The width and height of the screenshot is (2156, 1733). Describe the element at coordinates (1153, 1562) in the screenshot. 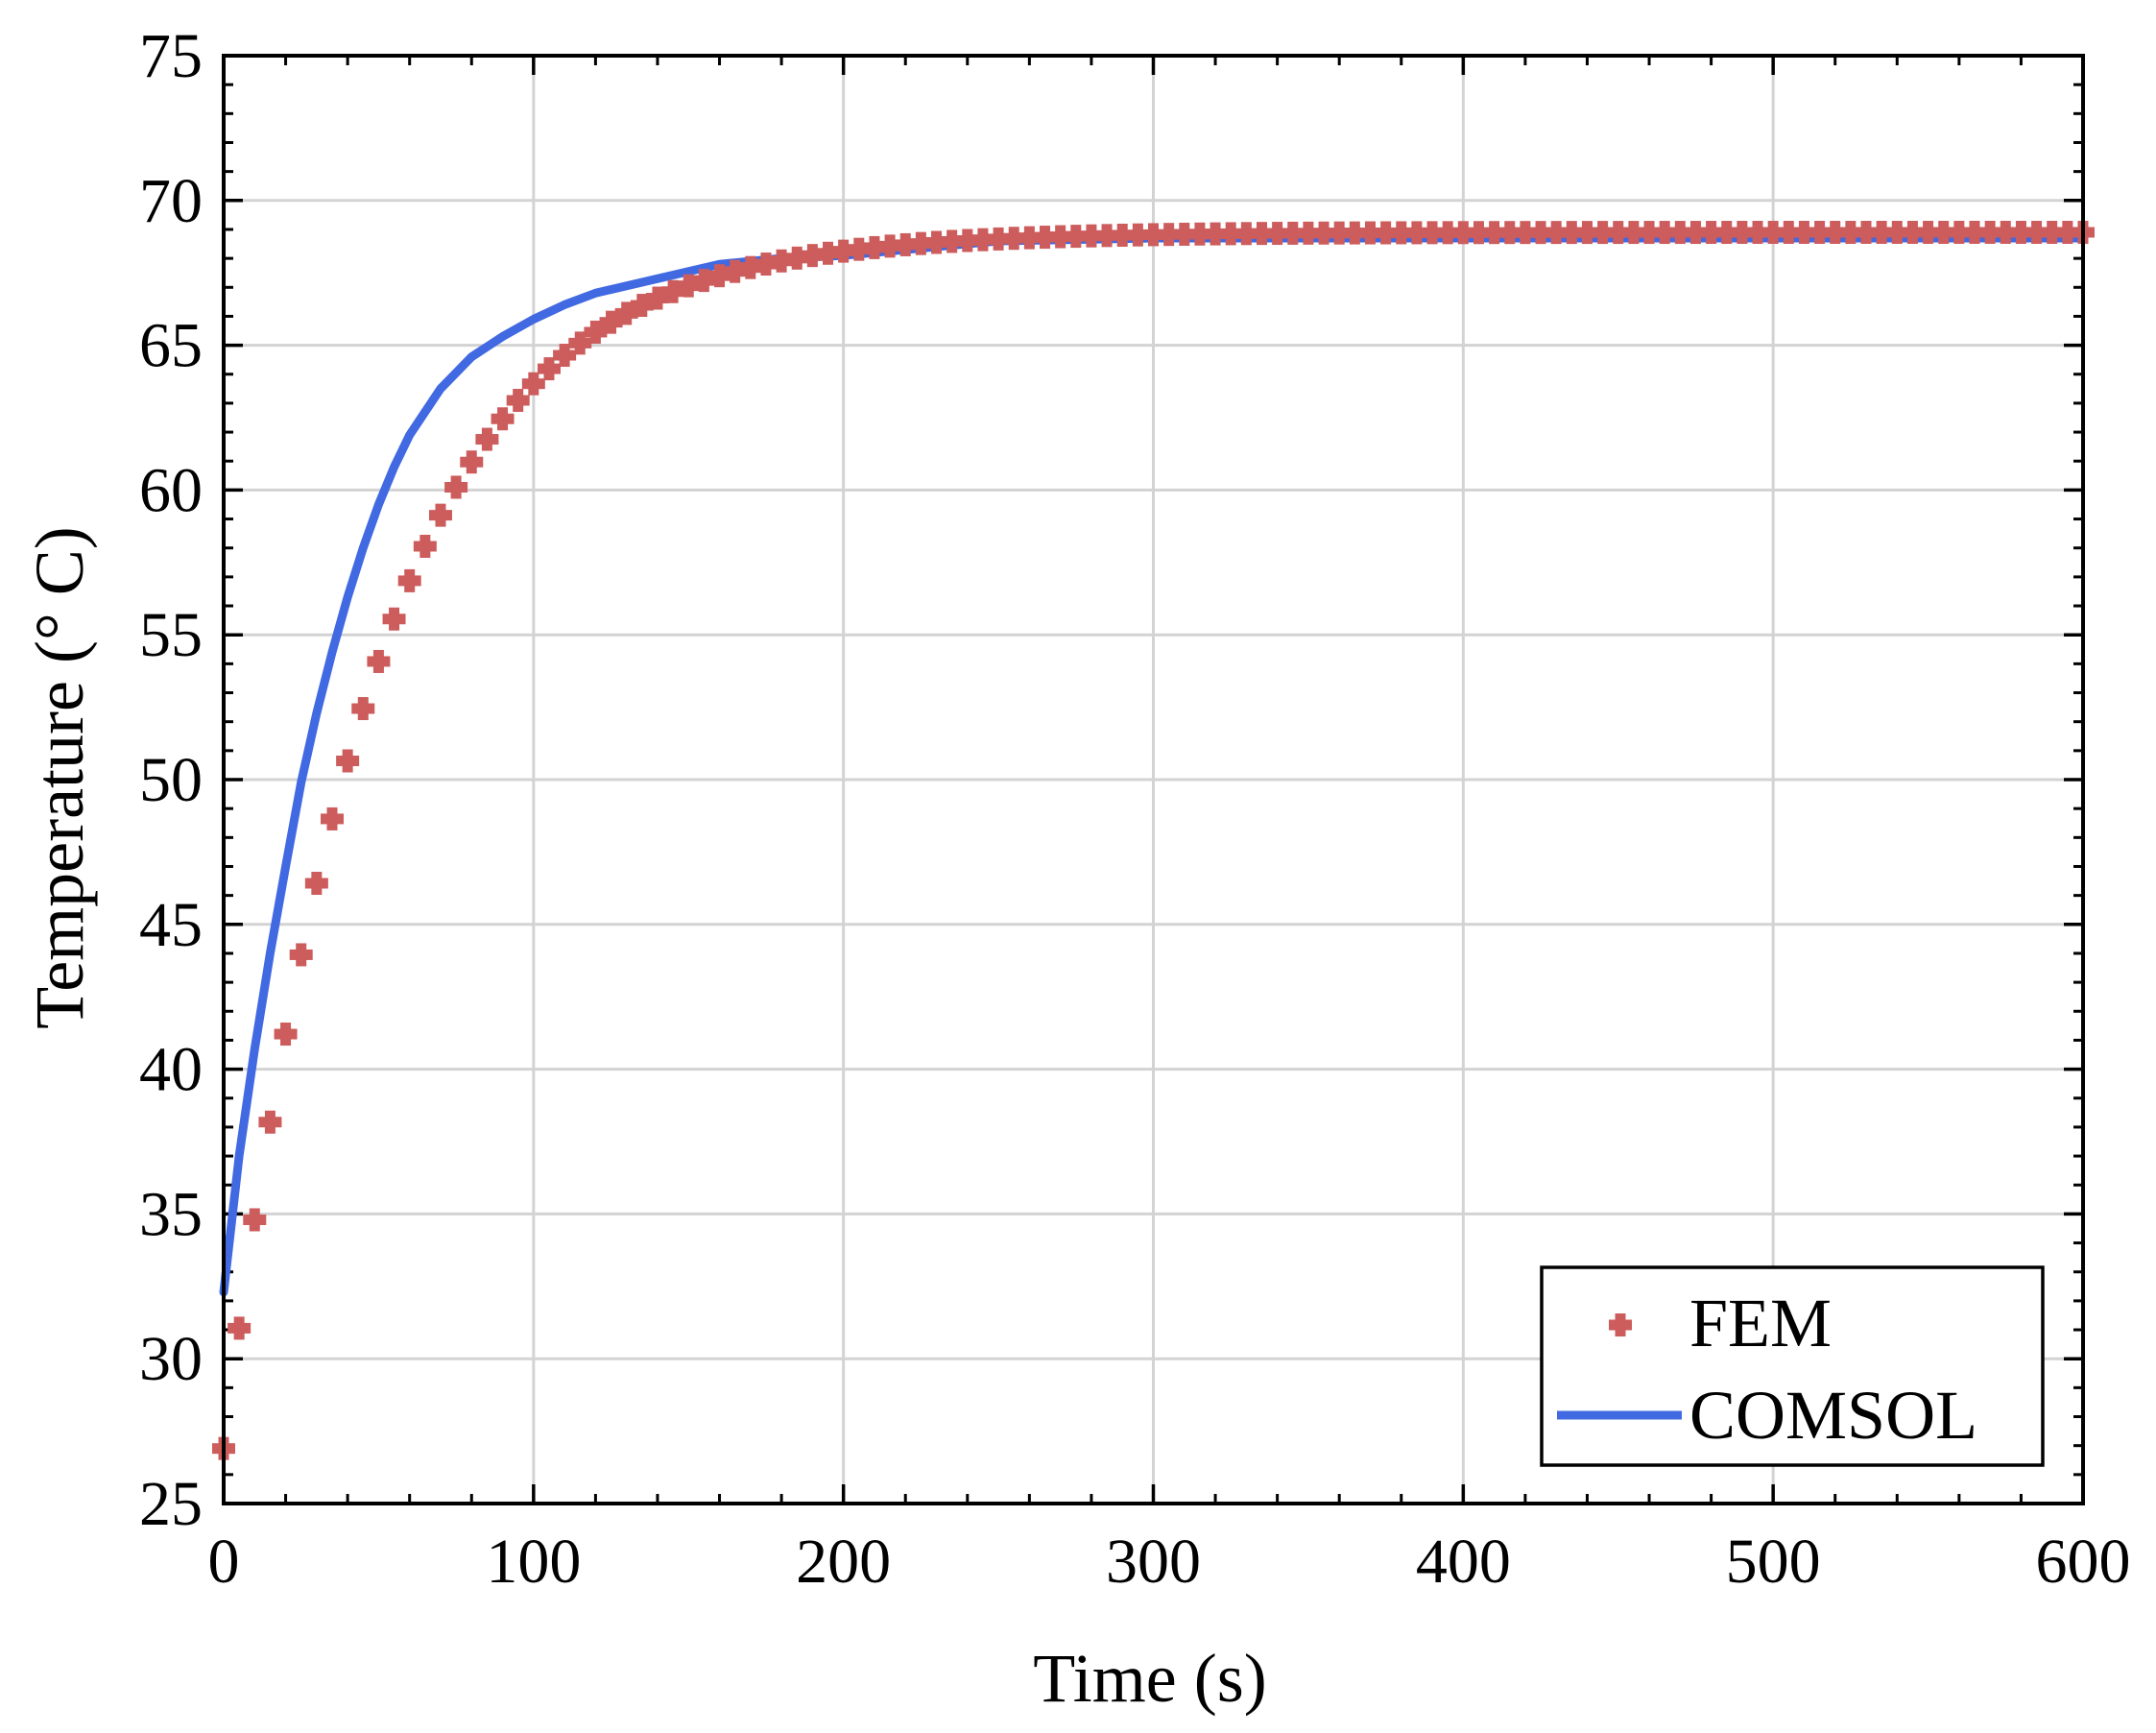

I see `x-tick-label: 300` at that location.